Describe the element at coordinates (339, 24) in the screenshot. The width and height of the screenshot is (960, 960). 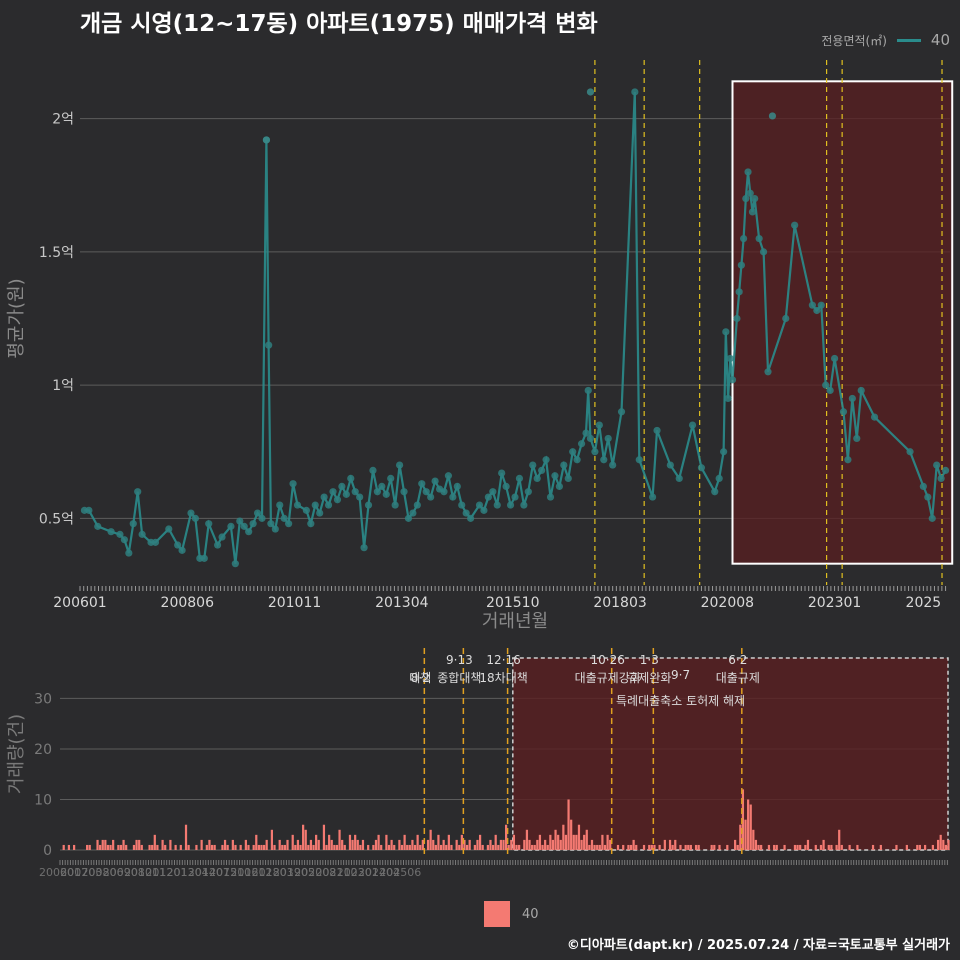
I see `chart-title: 개금 시영(12~17동) 아파트(1975) 매매가격 변화` at that location.